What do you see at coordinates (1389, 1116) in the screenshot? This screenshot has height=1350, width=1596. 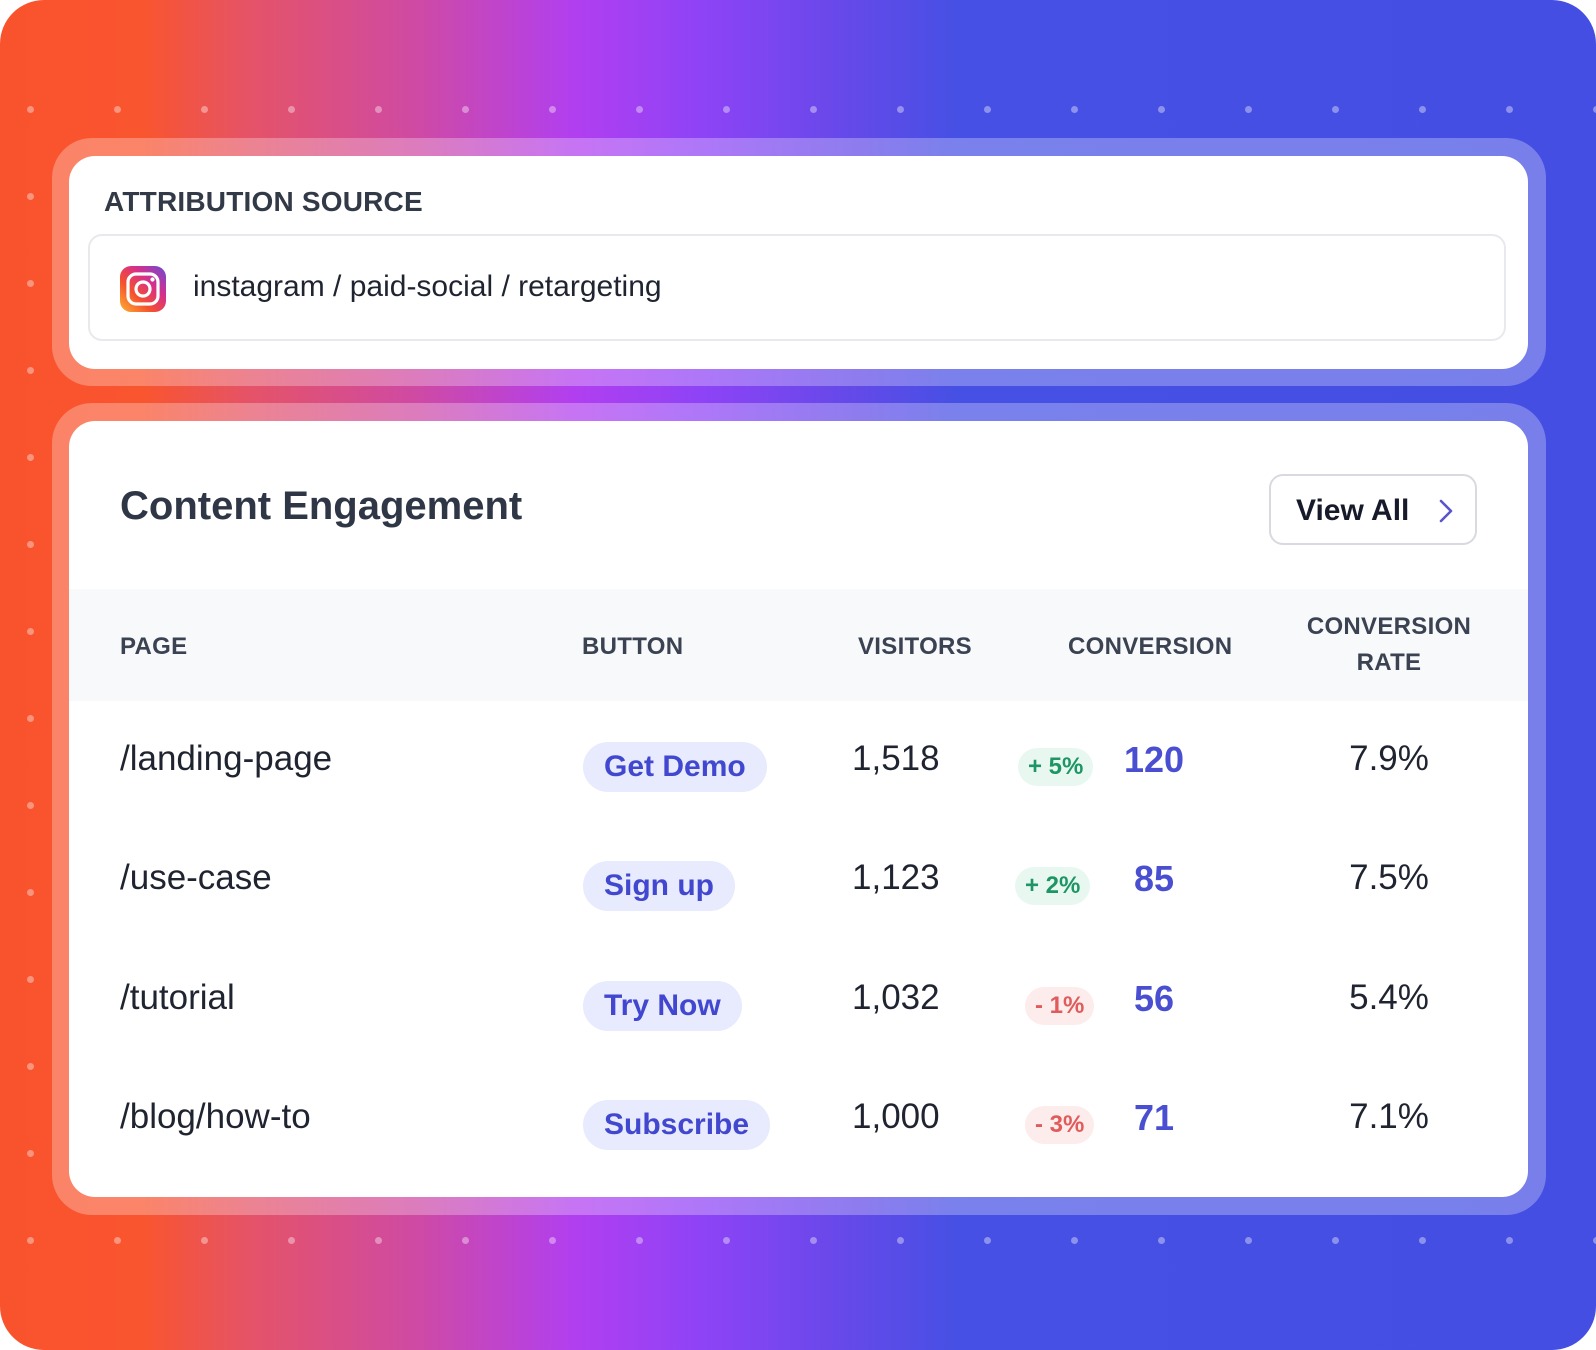 I see `conversion-rate: 7.1%` at bounding box center [1389, 1116].